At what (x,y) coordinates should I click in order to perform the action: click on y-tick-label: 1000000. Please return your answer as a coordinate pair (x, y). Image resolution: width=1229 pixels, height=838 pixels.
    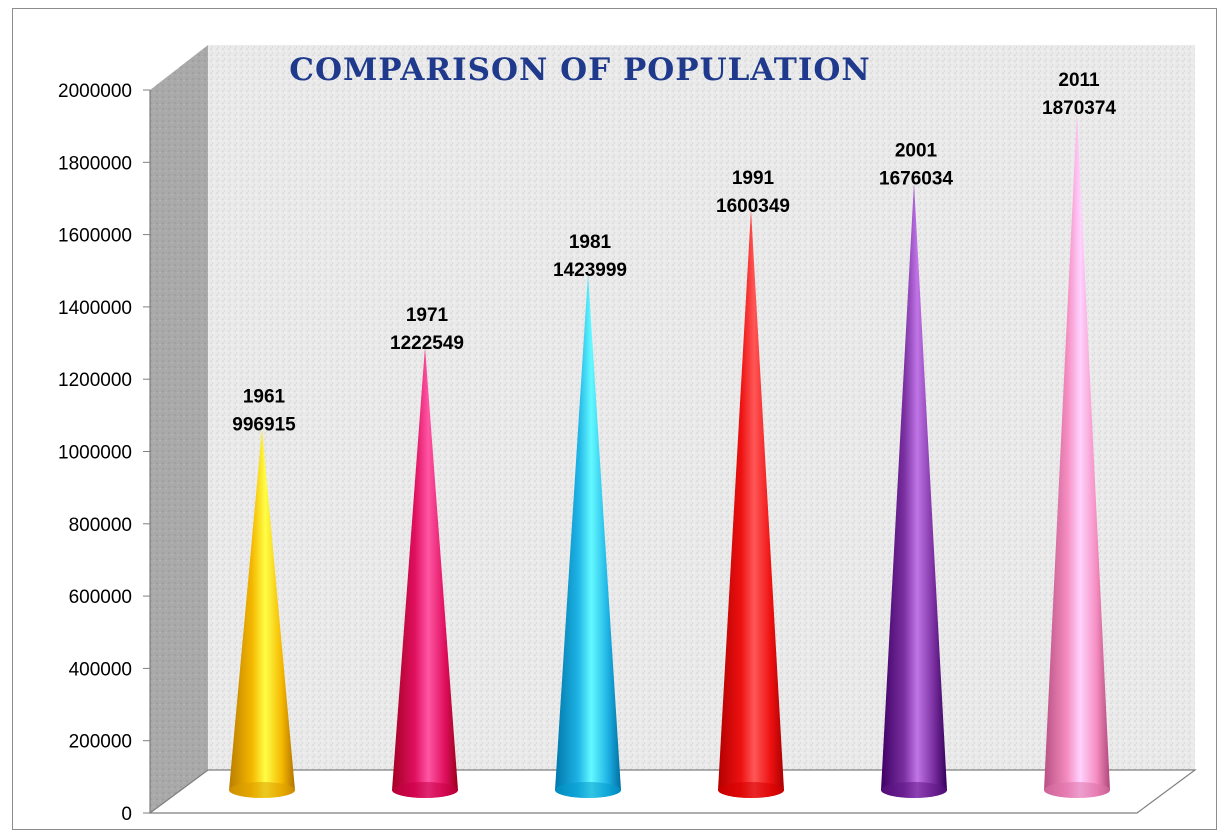
    Looking at the image, I should click on (95, 453).